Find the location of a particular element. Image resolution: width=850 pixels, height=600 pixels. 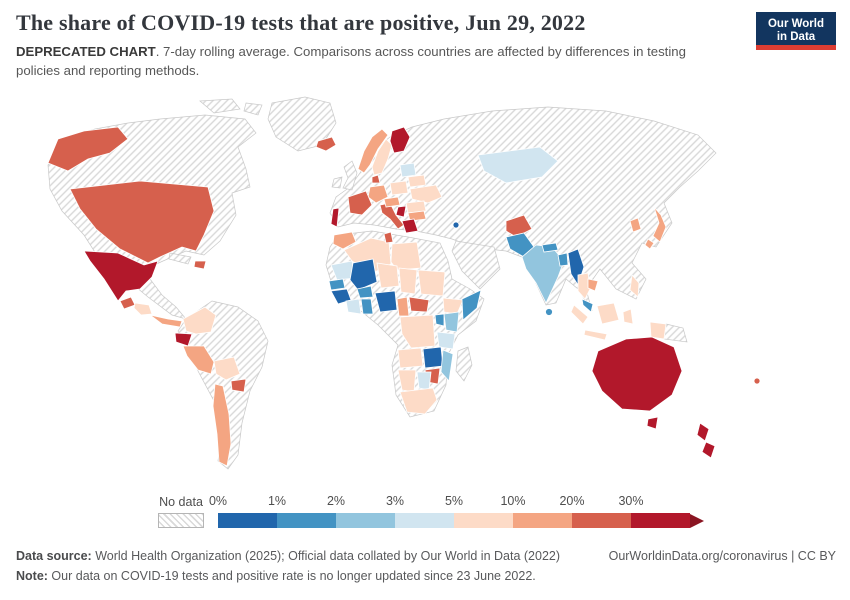

country-japan-south is located at coordinates (649, 244).